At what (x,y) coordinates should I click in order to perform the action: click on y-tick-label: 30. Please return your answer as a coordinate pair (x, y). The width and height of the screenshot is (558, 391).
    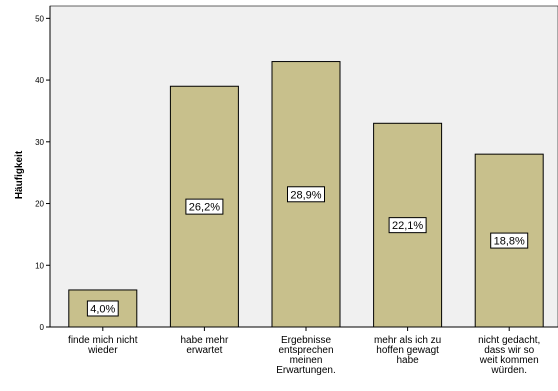
    Looking at the image, I should click on (39, 142).